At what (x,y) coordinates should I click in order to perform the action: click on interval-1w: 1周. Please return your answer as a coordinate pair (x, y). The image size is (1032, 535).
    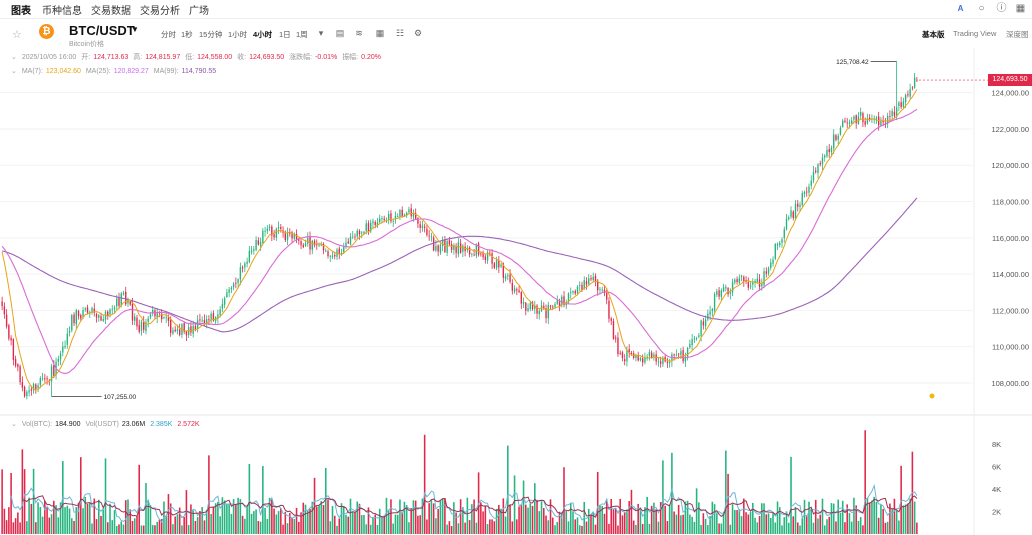
    Looking at the image, I should click on (302, 34).